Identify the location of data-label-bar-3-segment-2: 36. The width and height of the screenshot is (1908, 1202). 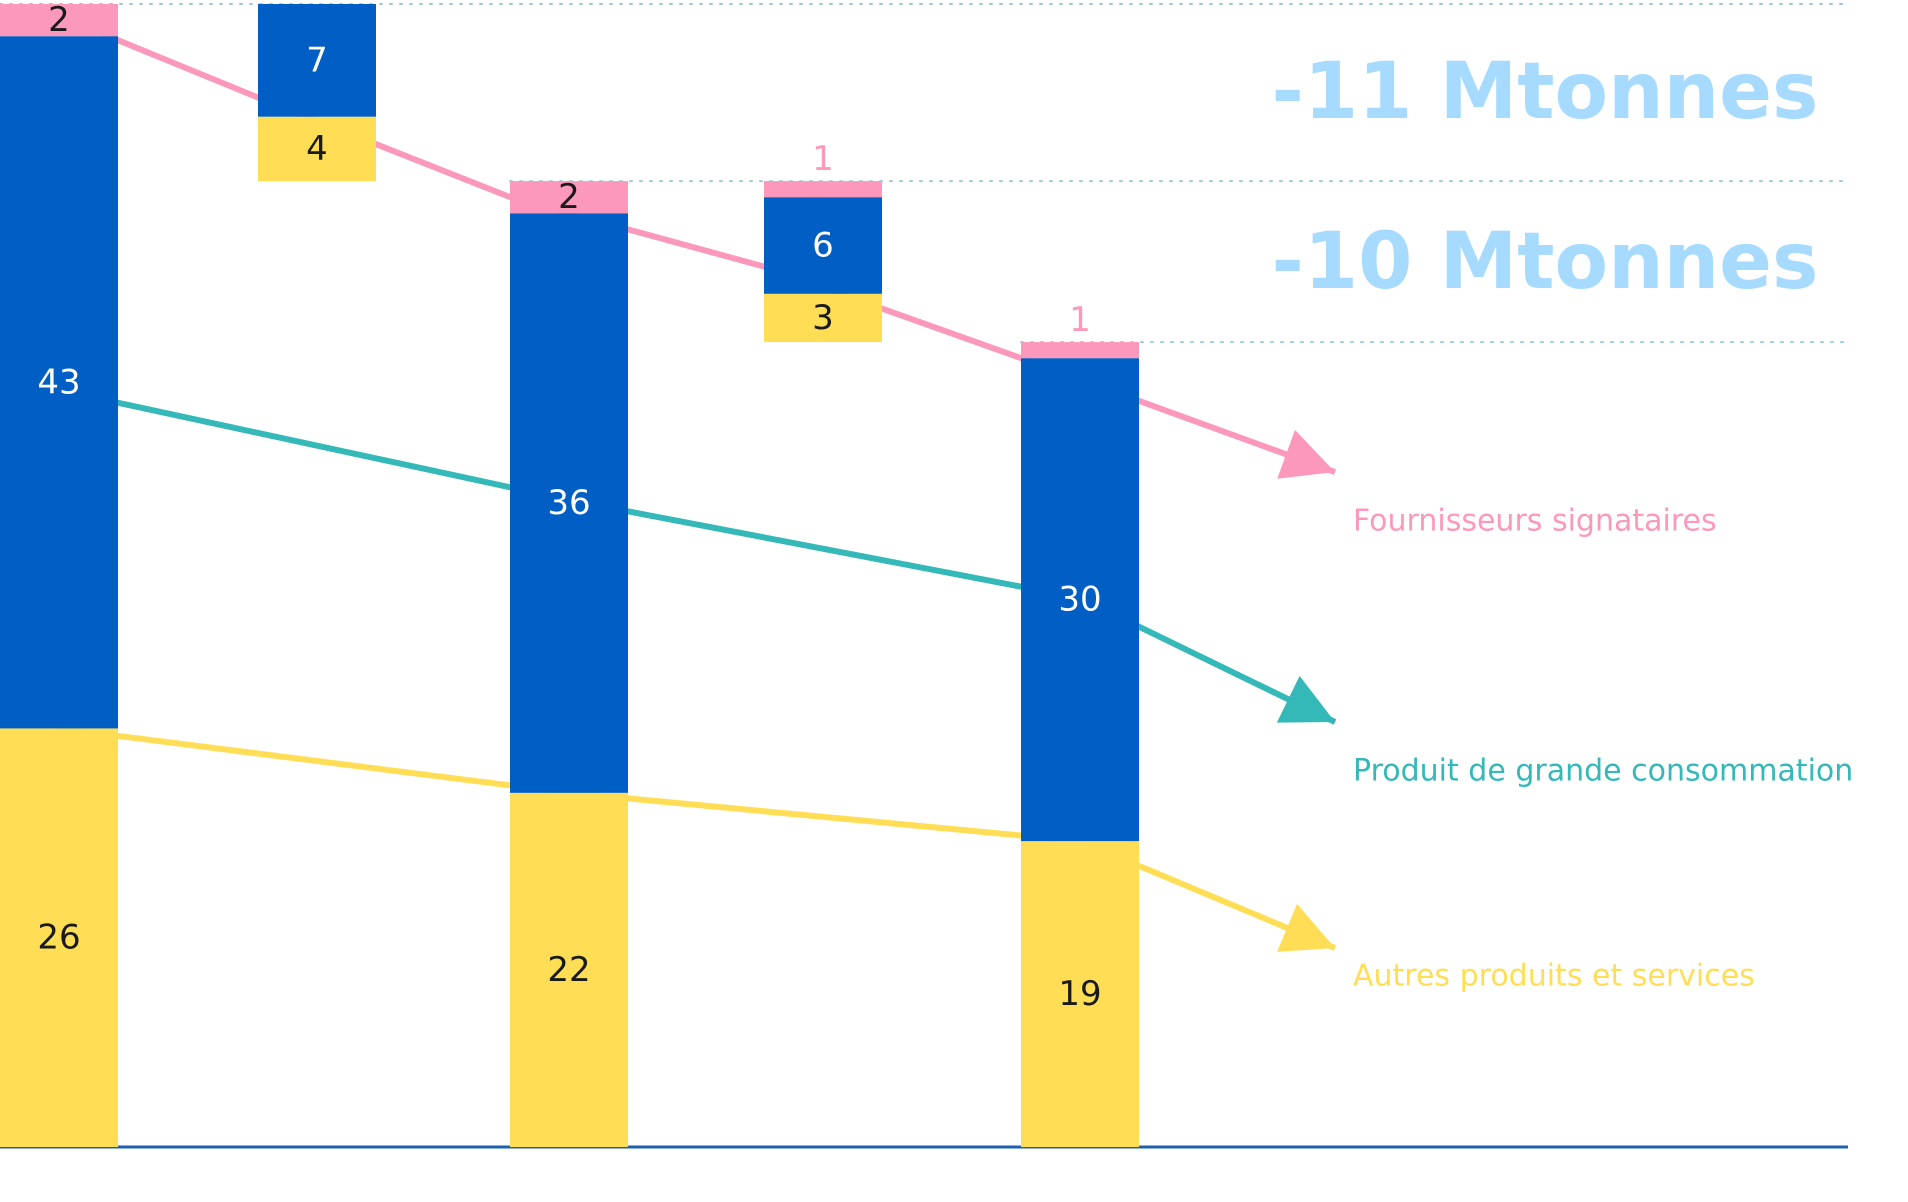
(568, 503).